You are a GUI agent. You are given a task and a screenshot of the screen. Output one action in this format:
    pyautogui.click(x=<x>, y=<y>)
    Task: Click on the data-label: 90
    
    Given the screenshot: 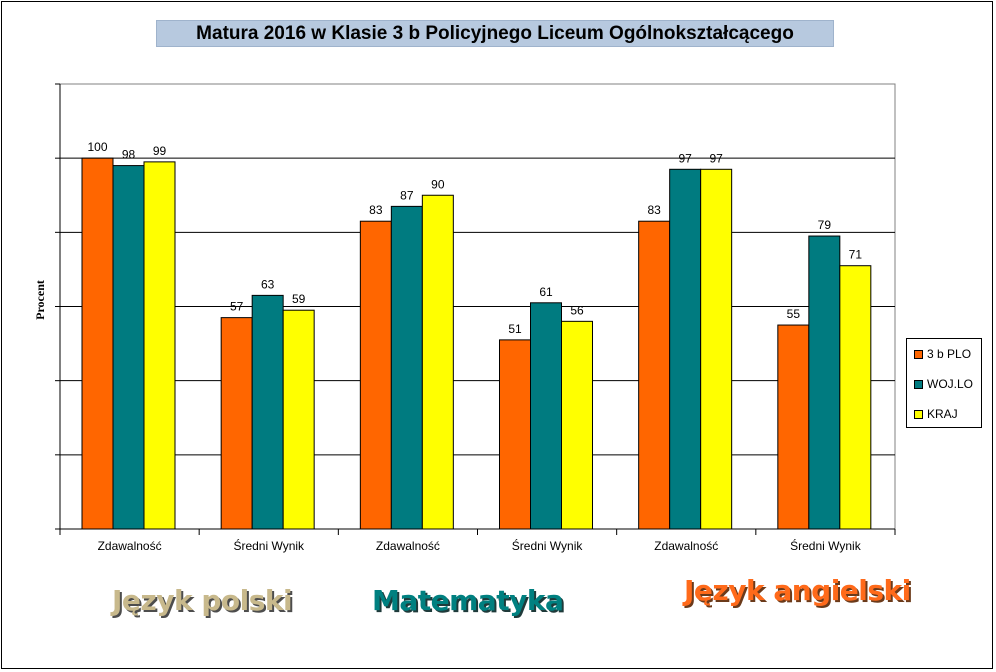 What is the action you would take?
    pyautogui.click(x=438, y=184)
    